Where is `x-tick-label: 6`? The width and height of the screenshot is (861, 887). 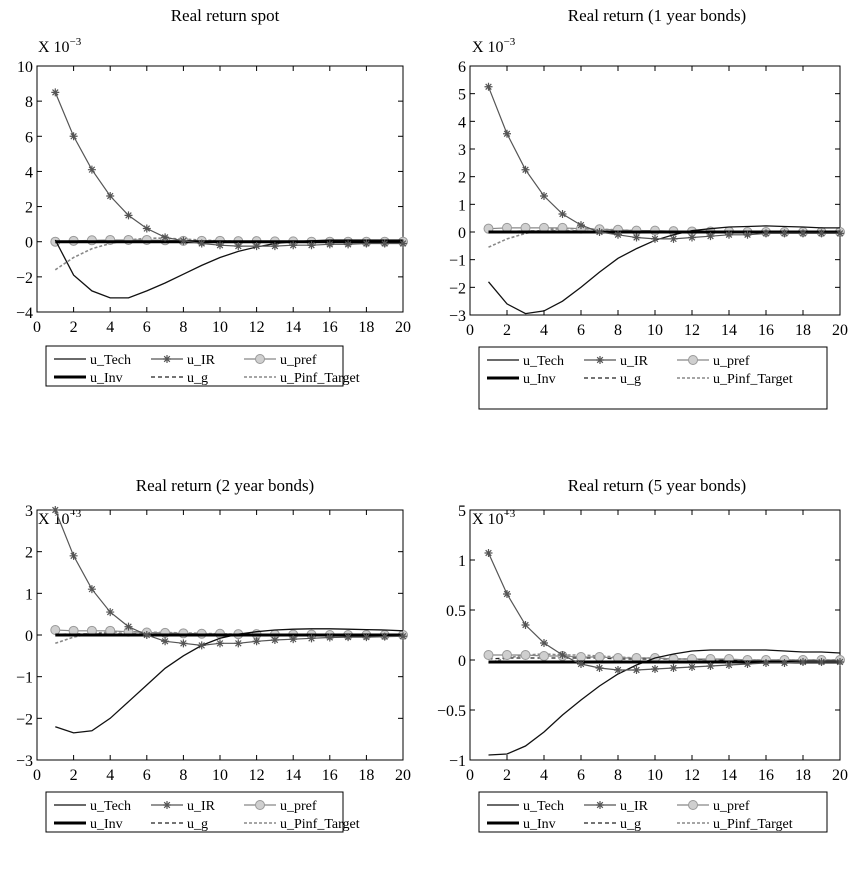
x-tick-label: 6 is located at coordinates (581, 775).